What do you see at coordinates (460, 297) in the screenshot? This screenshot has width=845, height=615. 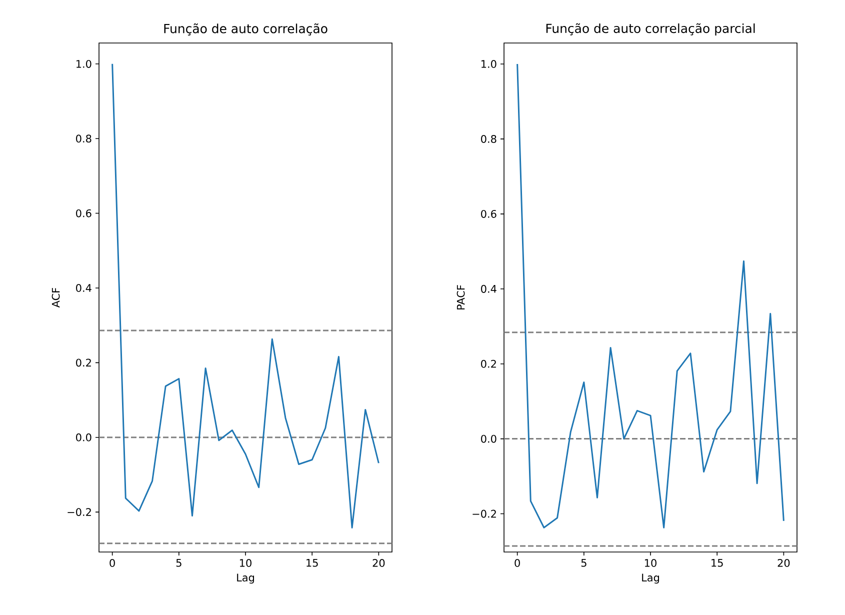 I see `y-axis-title: PACF` at bounding box center [460, 297].